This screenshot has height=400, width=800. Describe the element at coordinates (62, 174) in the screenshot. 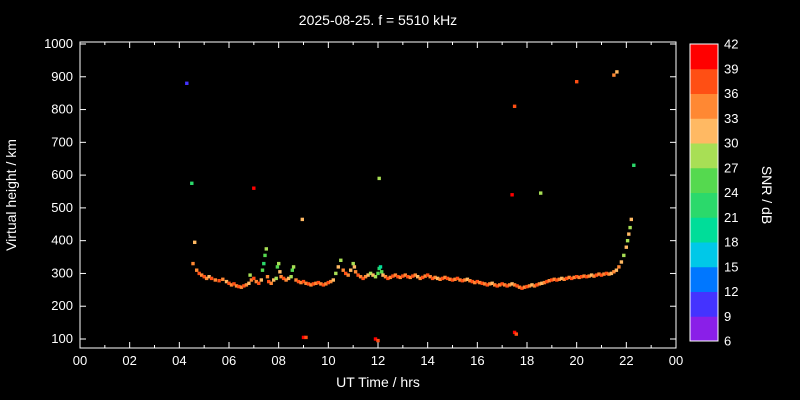

I see `y-tick-label: 600` at that location.